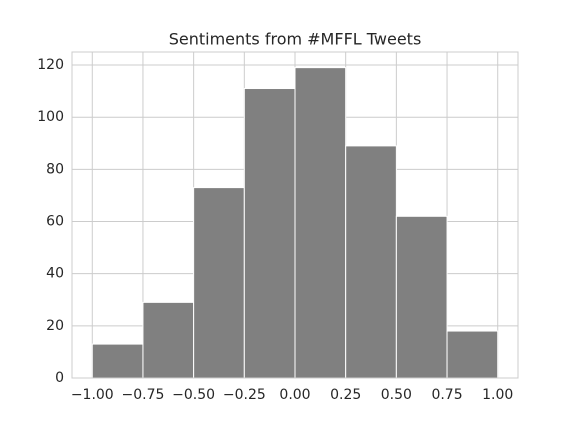  I want to click on x-tick-label: −0.75, so click(143, 395).